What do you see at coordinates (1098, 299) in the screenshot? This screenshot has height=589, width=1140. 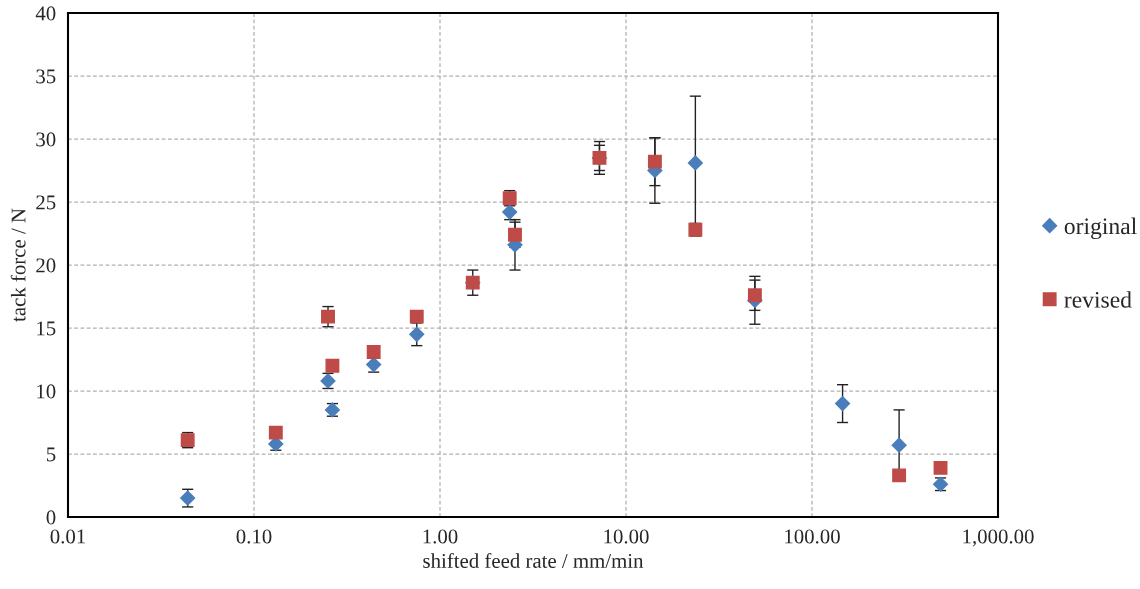 I see `legend-label: revised` at bounding box center [1098, 299].